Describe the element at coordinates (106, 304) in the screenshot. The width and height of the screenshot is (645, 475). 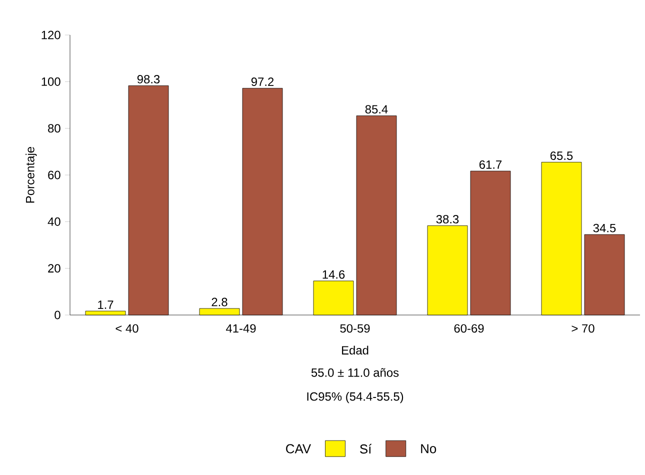
I see `data-label: 1.7` at that location.